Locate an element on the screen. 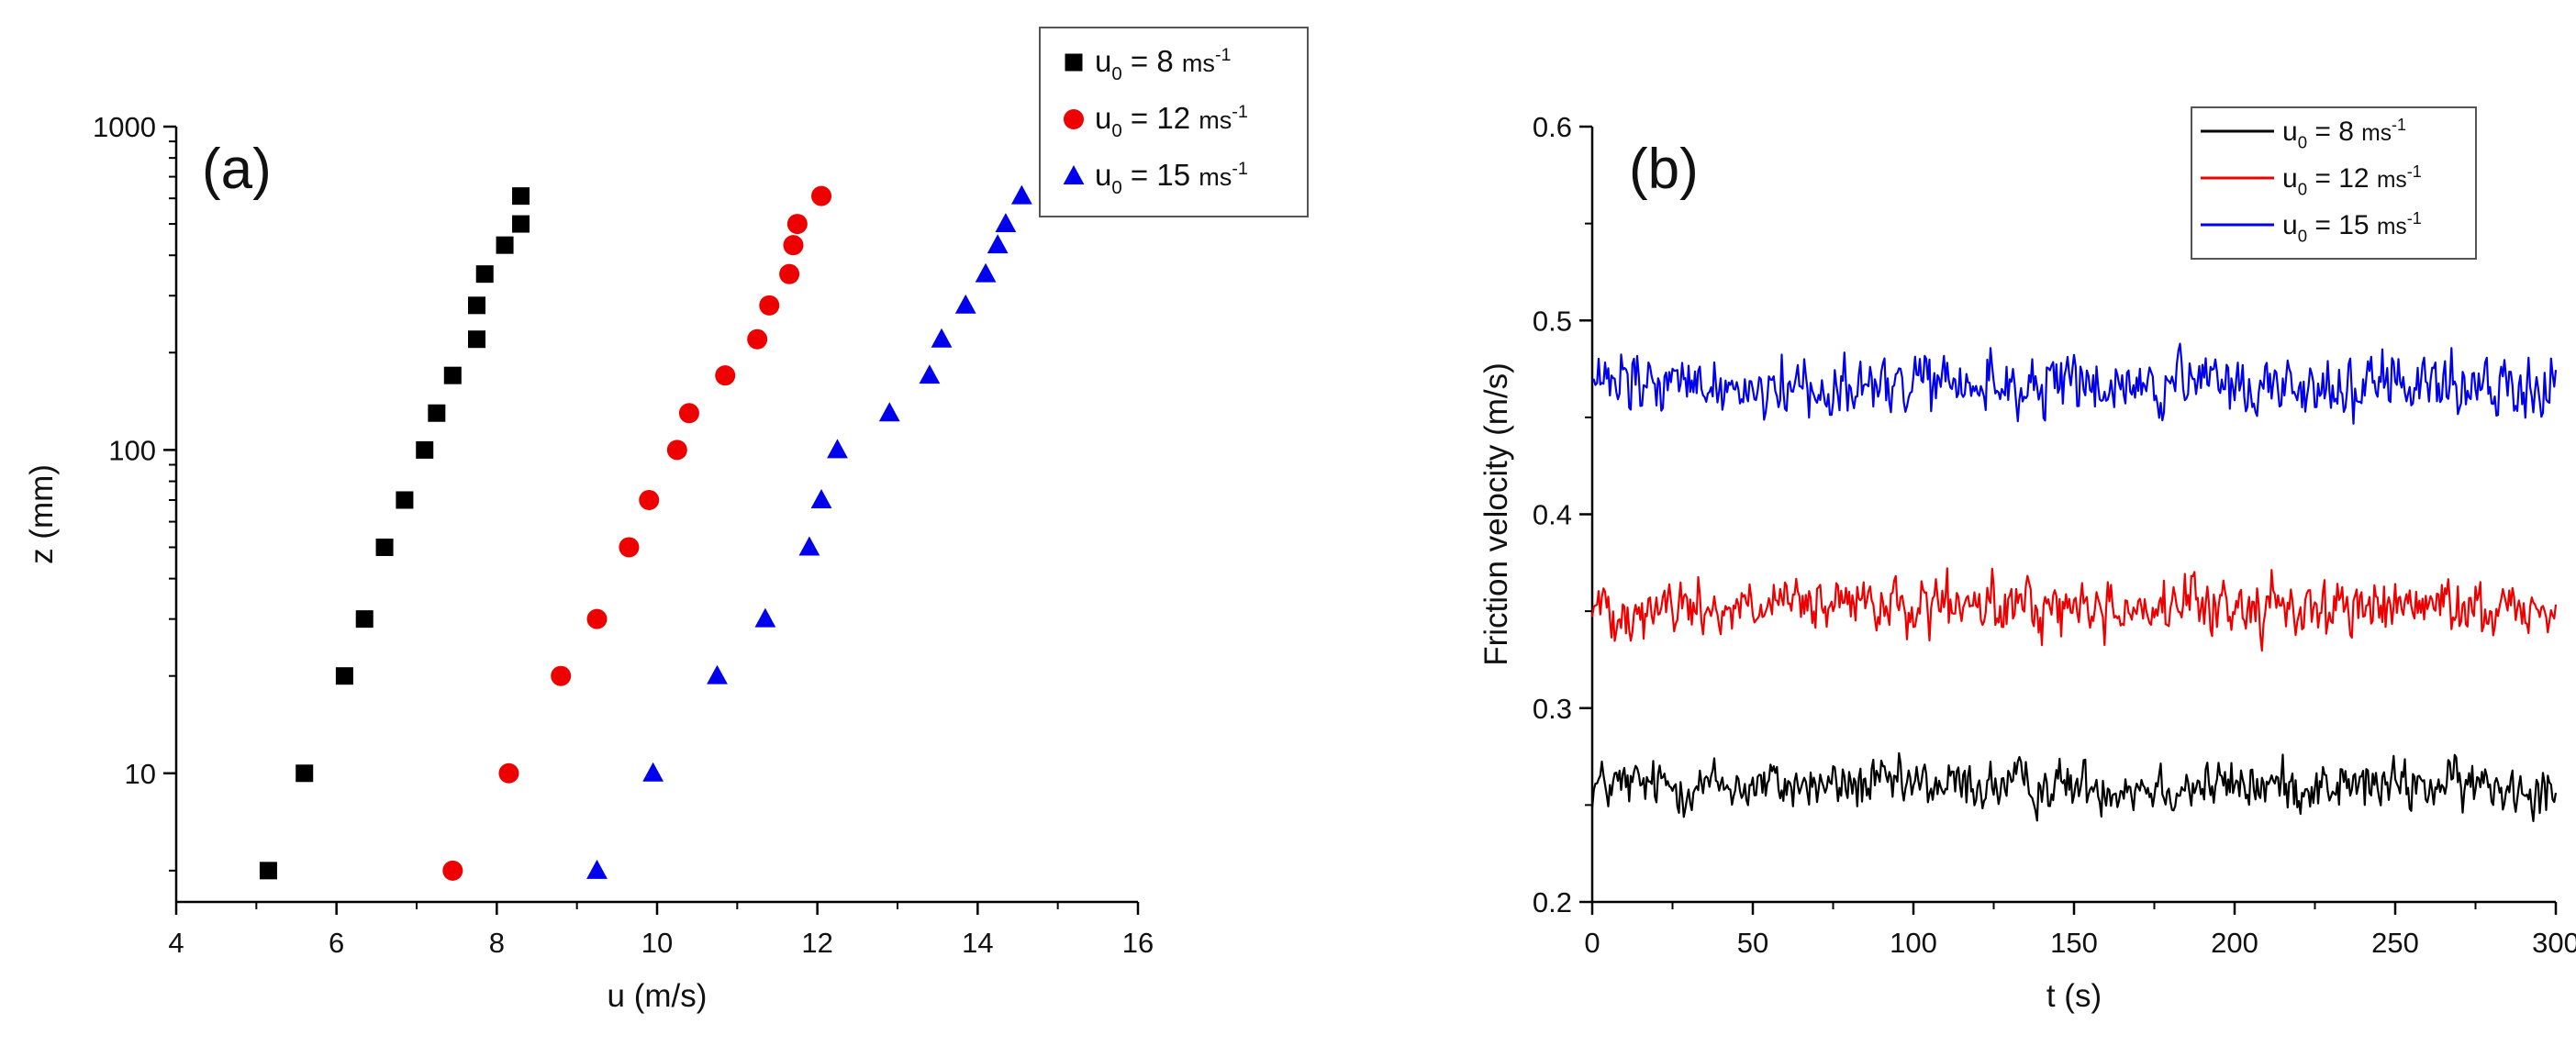 The image size is (2576, 1046). panel-label-a: (a) is located at coordinates (237, 170).